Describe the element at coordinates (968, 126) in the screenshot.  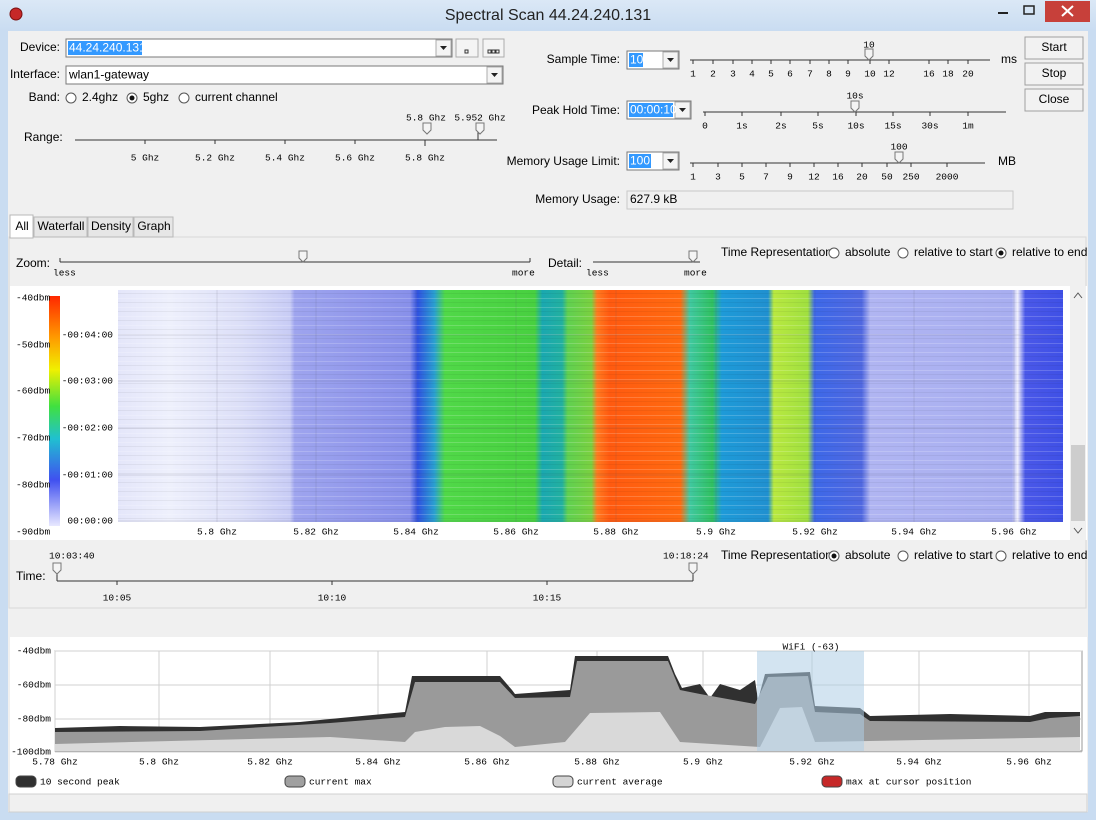
I see `peak-hold-scale-tick-label: 1m` at that location.